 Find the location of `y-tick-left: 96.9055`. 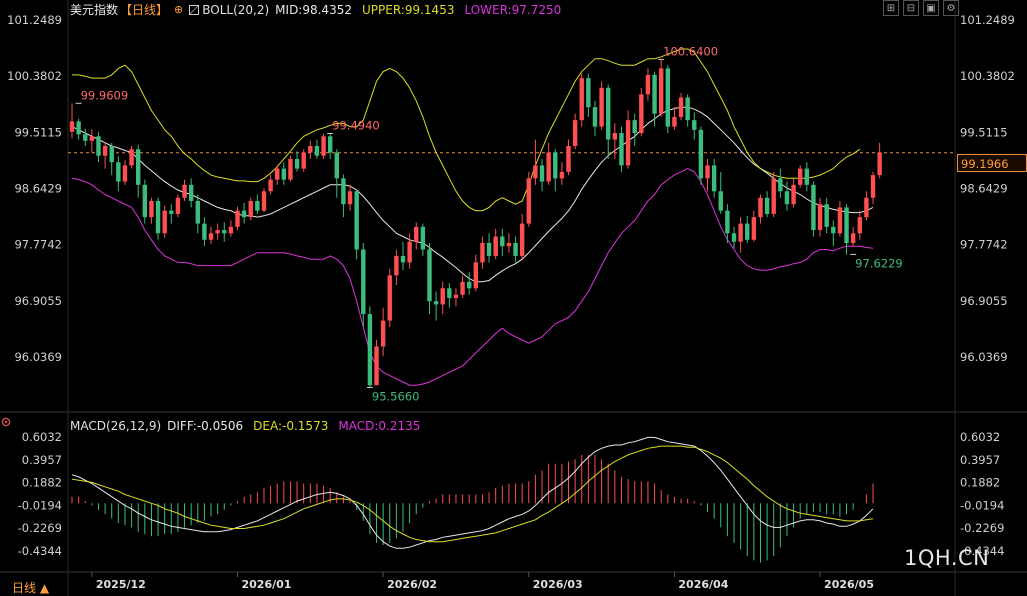

y-tick-left: 96.9055 is located at coordinates (38, 301).